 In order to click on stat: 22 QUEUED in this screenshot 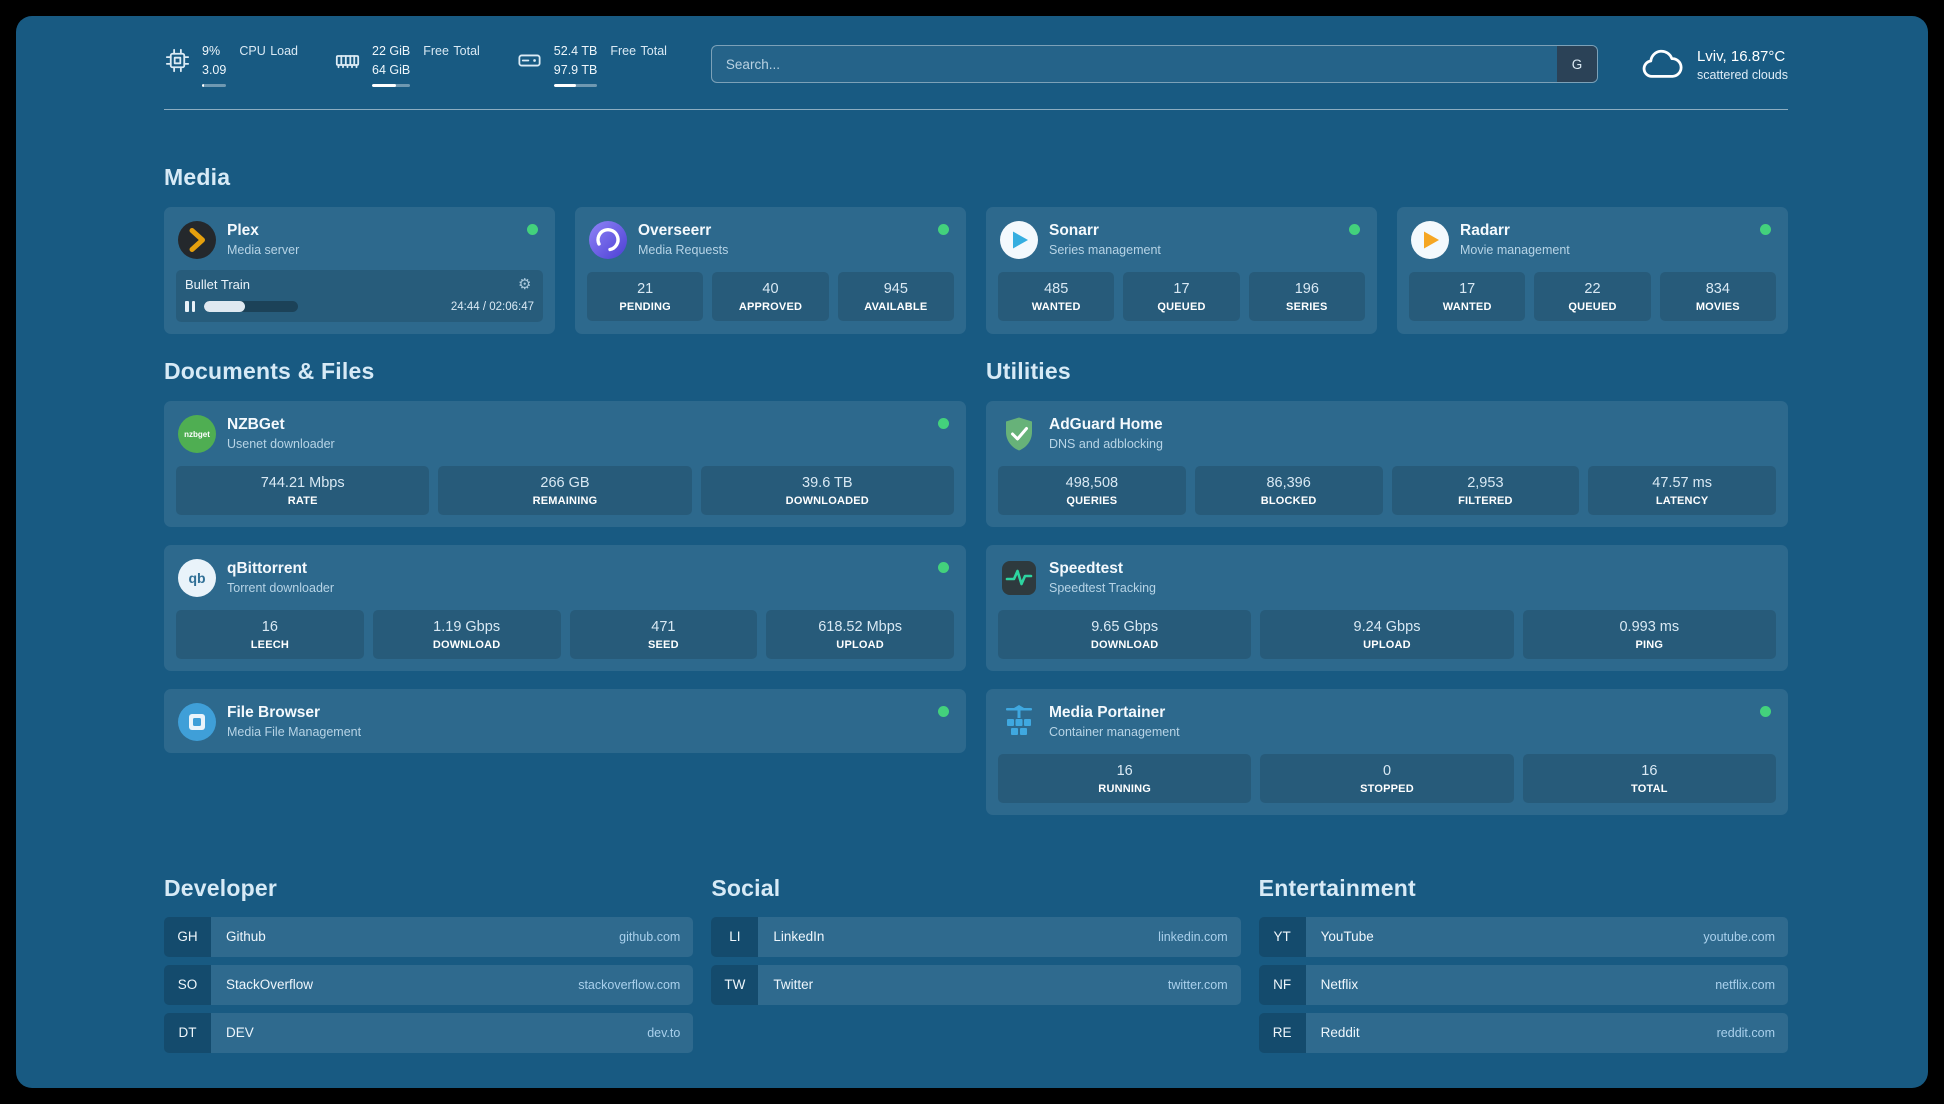, I will do `click(1592, 296)`.